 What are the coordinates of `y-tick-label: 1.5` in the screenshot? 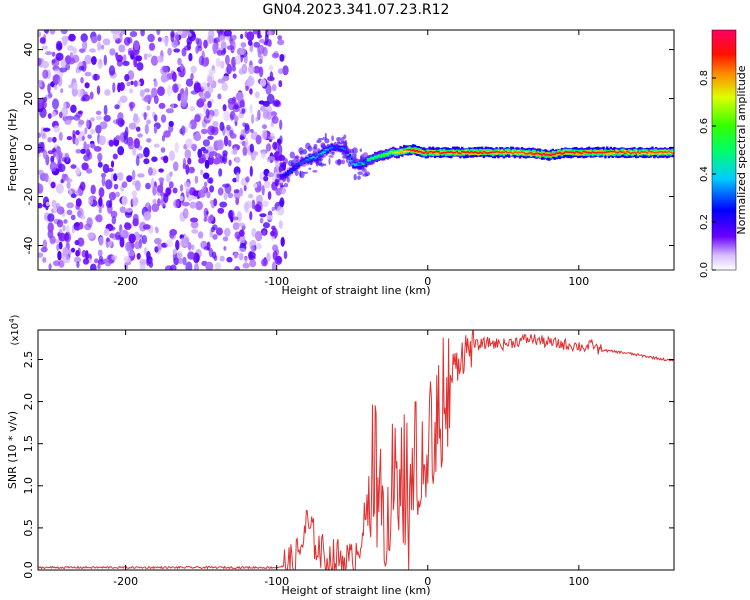 It's located at (28, 444).